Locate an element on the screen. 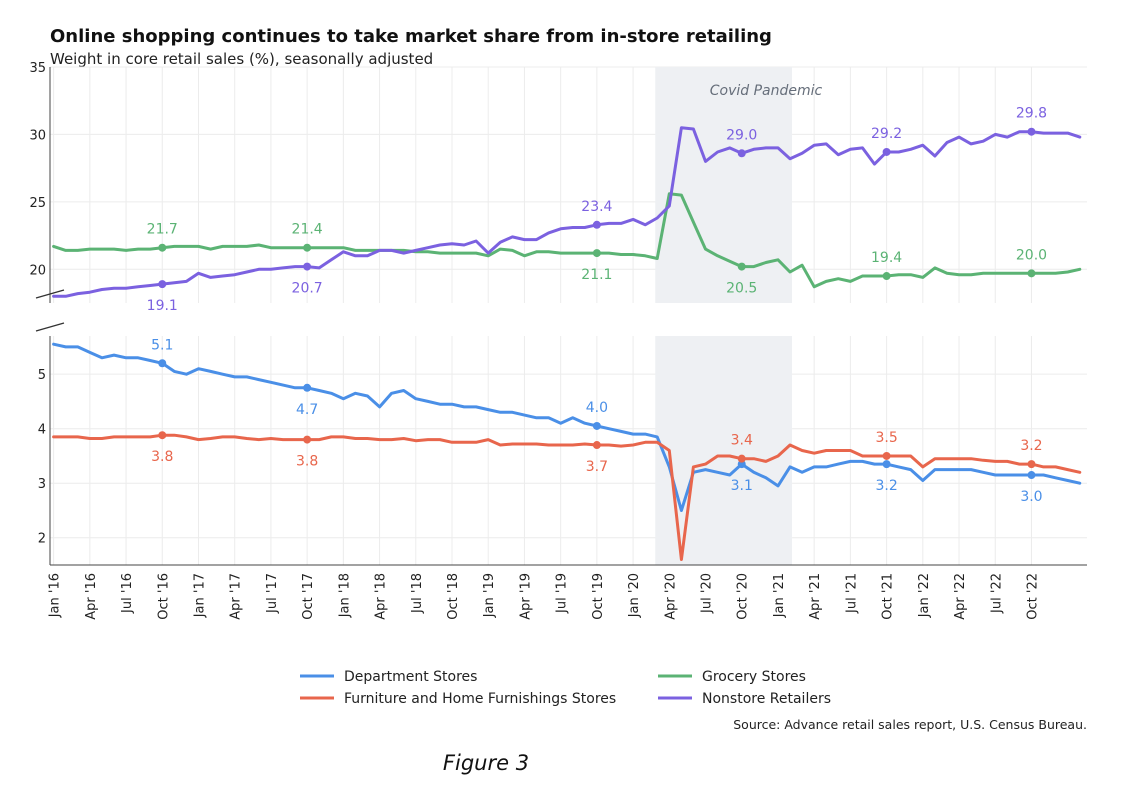 The image size is (1124, 792). data-label: 29.8 is located at coordinates (1031, 114).